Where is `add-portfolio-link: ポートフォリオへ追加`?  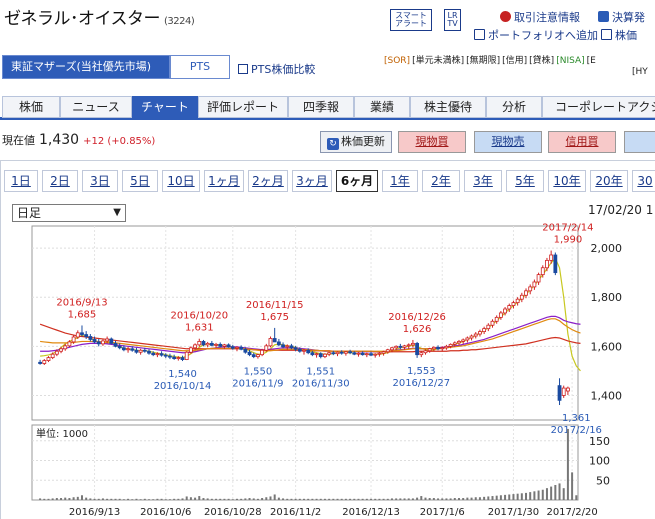
add-portfolio-link: ポートフォリオへ追加 is located at coordinates (536, 35).